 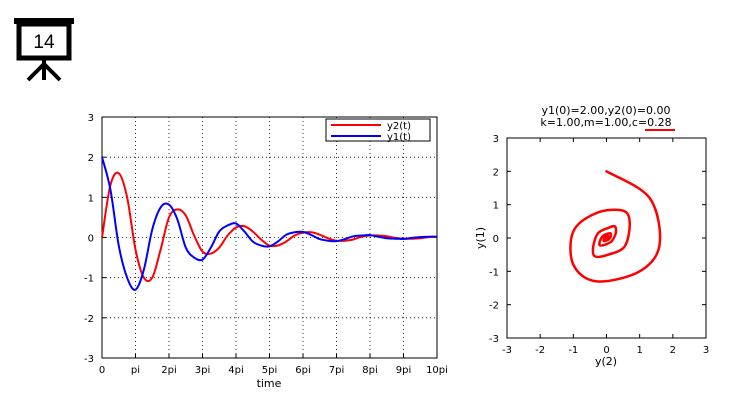 What do you see at coordinates (270, 370) in the screenshot?
I see `x-tick-label: 5pi` at bounding box center [270, 370].